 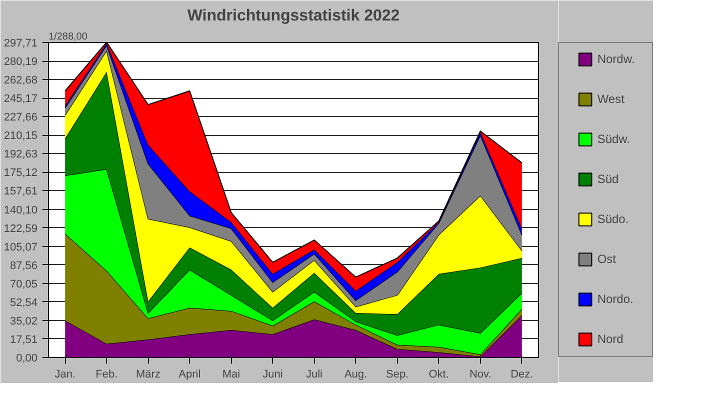 What do you see at coordinates (65, 374) in the screenshot?
I see `x-tick-label: Jan.` at bounding box center [65, 374].